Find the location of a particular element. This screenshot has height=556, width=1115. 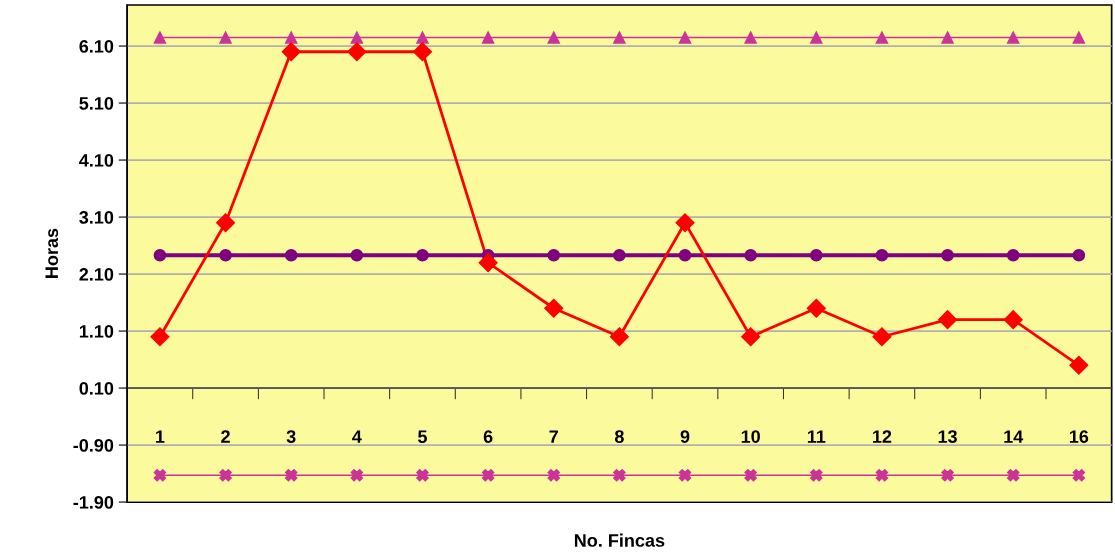

x-tick-label: 16 is located at coordinates (1079, 436).